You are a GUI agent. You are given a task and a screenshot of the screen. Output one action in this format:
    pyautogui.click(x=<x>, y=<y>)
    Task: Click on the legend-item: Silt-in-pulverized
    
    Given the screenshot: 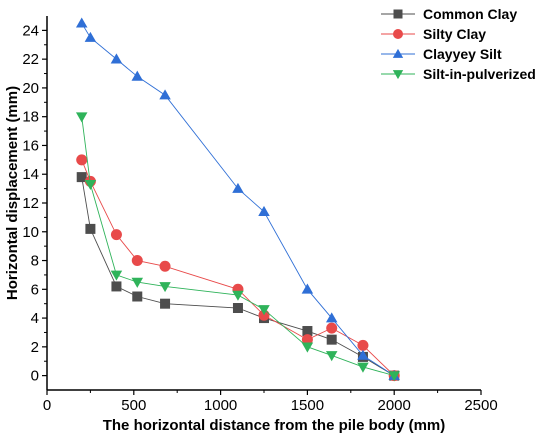 What is the action you would take?
    pyautogui.click(x=458, y=74)
    